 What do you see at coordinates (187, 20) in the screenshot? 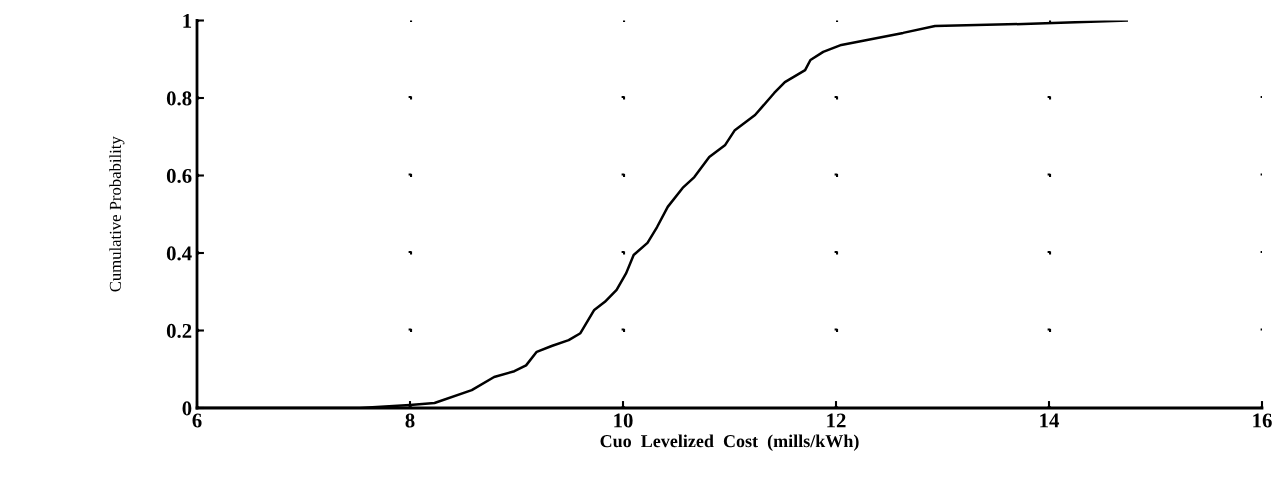
I see `y-tick-label: 1` at bounding box center [187, 20].